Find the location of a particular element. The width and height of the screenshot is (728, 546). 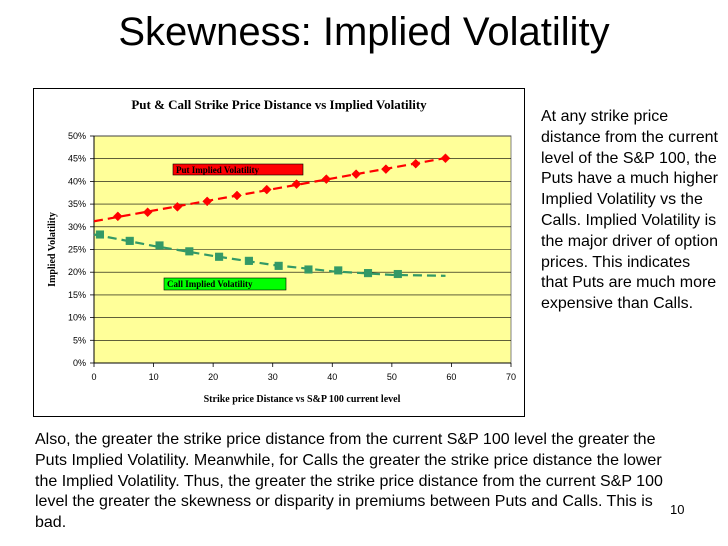

x-tick-label: 60 is located at coordinates (451, 377).